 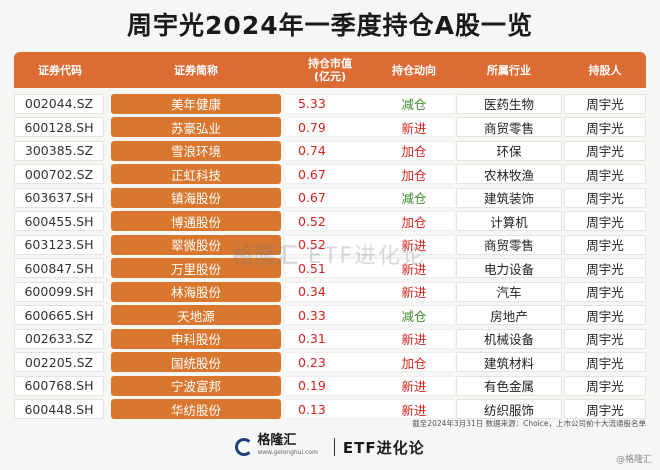 I want to click on table-row: 600448.SH 华纺股份 0.13 新进 纺织服饰 周宇光, so click(x=330, y=409).